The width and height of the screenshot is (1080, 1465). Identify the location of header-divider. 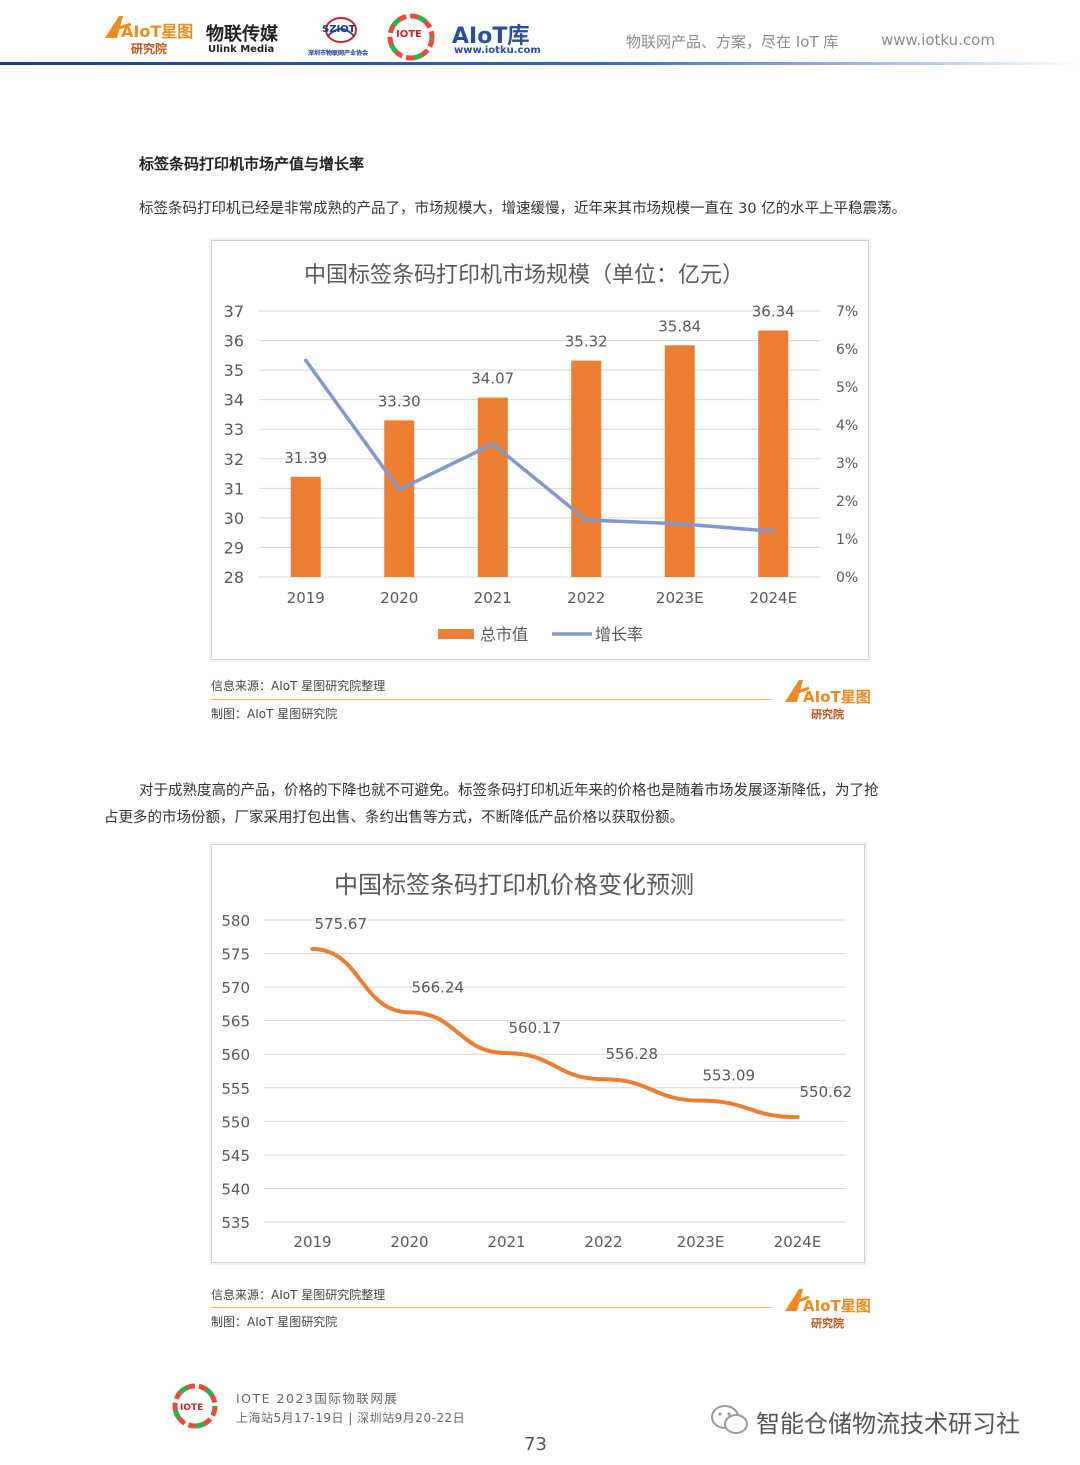
(540, 63).